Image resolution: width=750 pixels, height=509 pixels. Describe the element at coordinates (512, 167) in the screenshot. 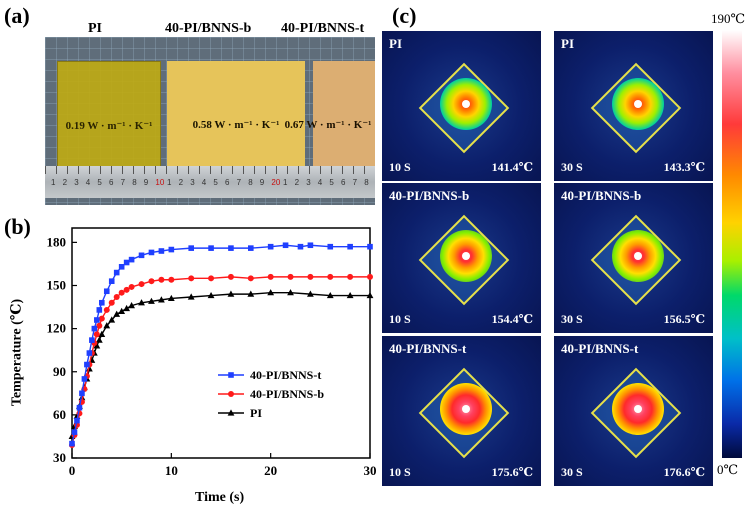

I see `thermal-max-temperature: 141.4℃` at that location.